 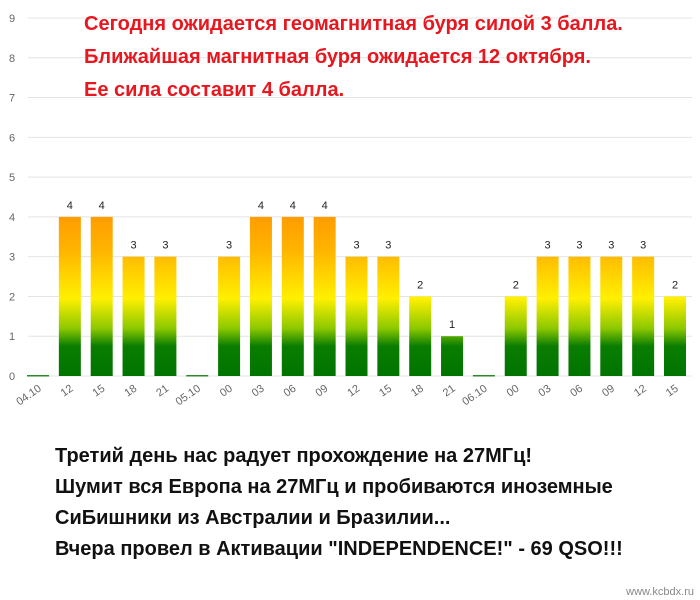 What do you see at coordinates (12, 178) in the screenshot?
I see `y-tick-label: 5` at bounding box center [12, 178].